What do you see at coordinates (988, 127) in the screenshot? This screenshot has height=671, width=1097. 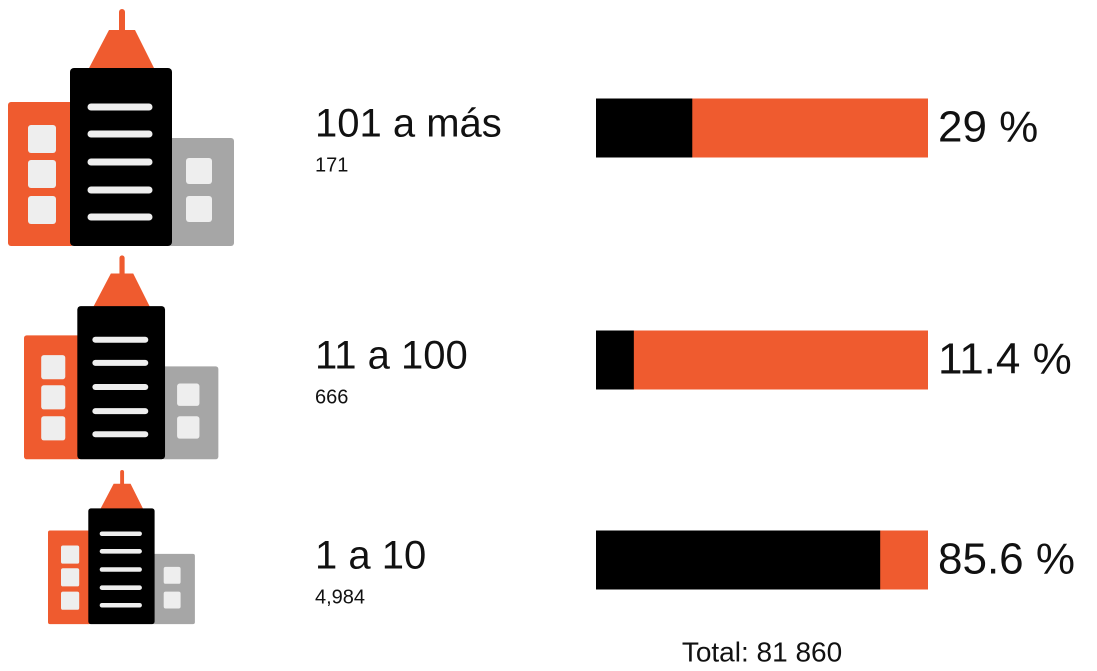 I see `value-label: 29 %` at bounding box center [988, 127].